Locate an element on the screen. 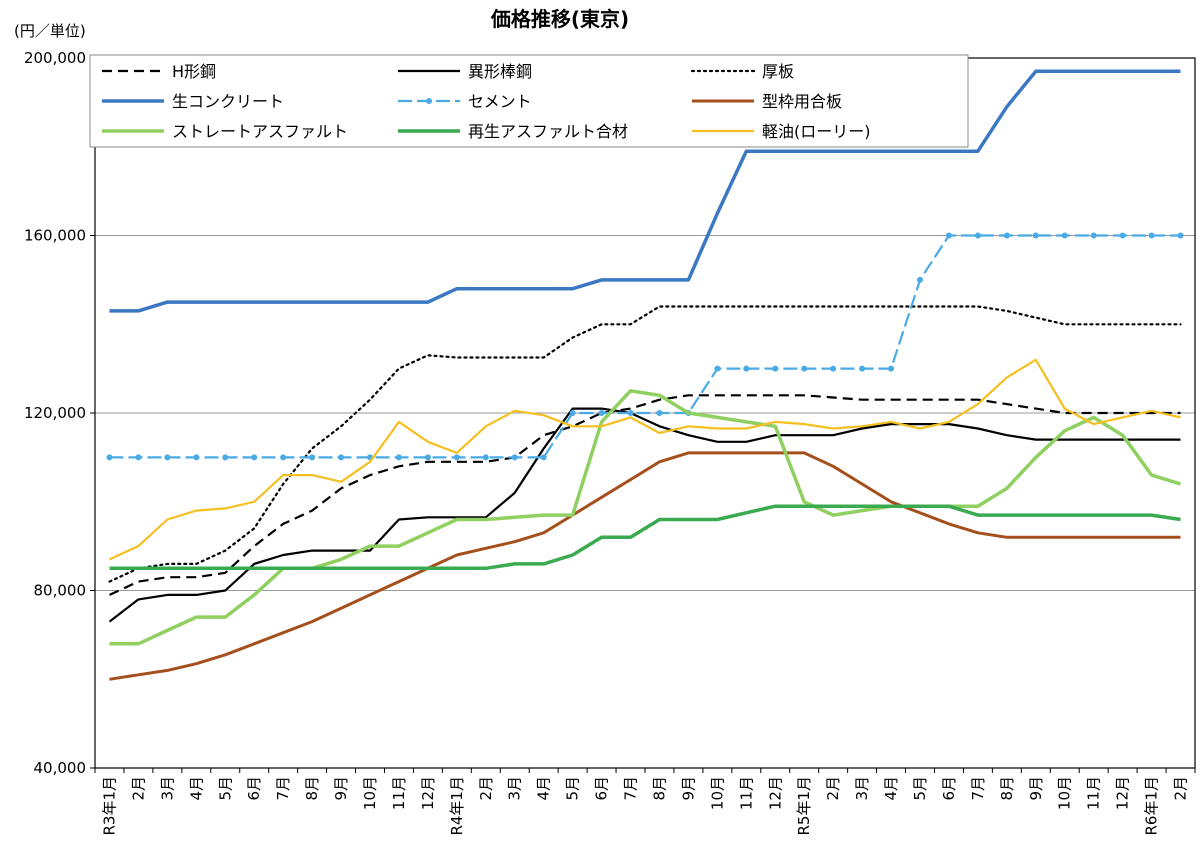 Image resolution: width=1200 pixels, height=866 pixels. y-tick-label: 120,000 is located at coordinates (55, 413).